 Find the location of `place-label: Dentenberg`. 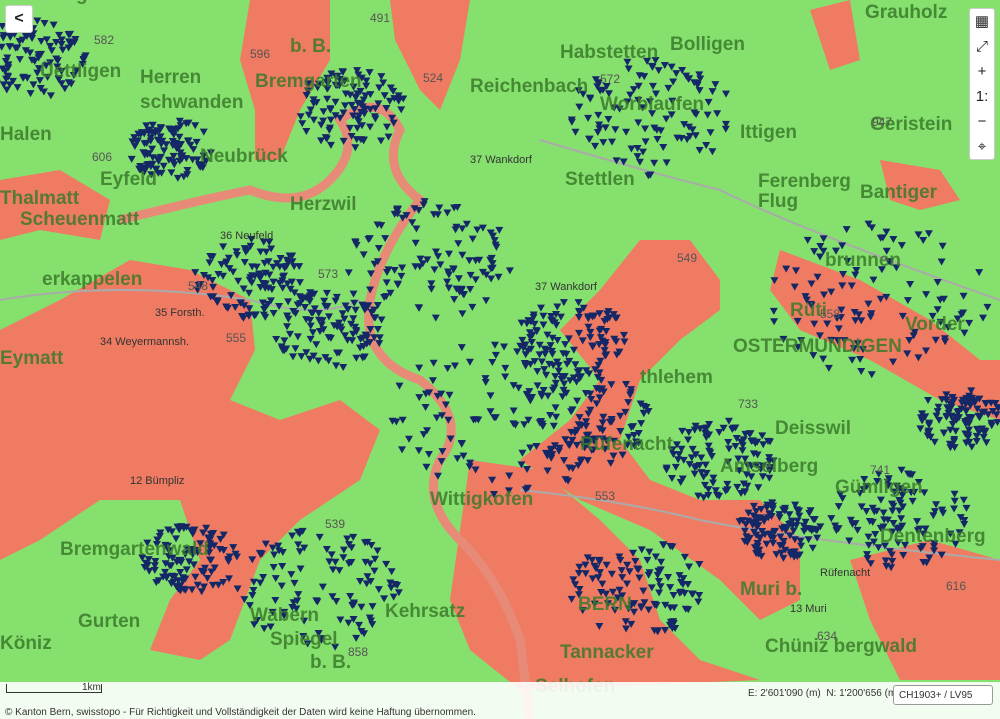

place-label: Dentenberg is located at coordinates (933, 536).